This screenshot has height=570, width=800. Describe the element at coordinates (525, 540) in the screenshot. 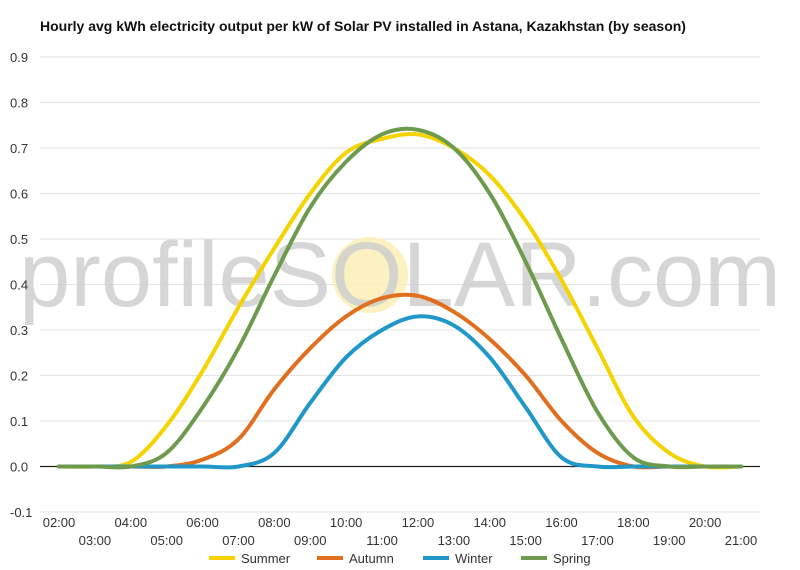

I see `x-tick-label: 15:00` at that location.